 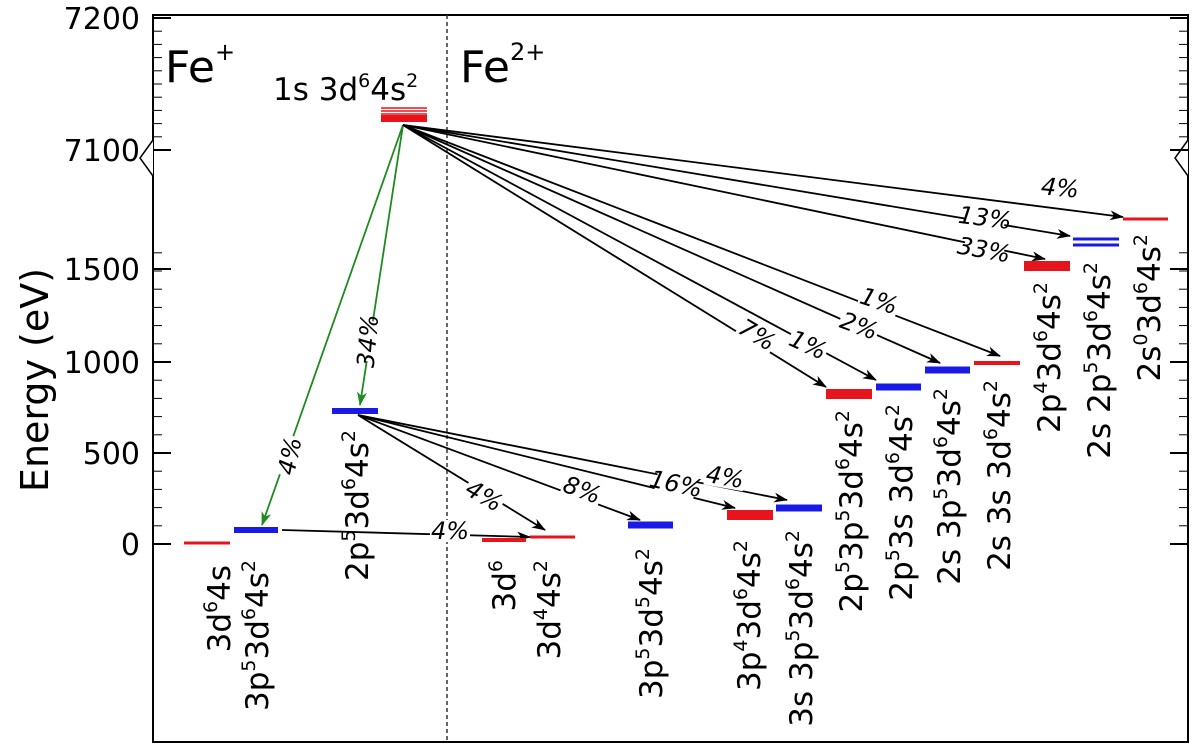 What do you see at coordinates (345, 89) in the screenshot?
I see `initial-state-label: 1s 3d64s2` at bounding box center [345, 89].